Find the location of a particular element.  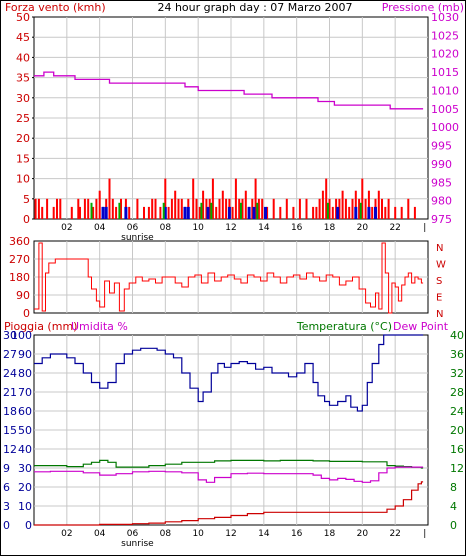

wind-tick-label: 40 is located at coordinates (23, 57).